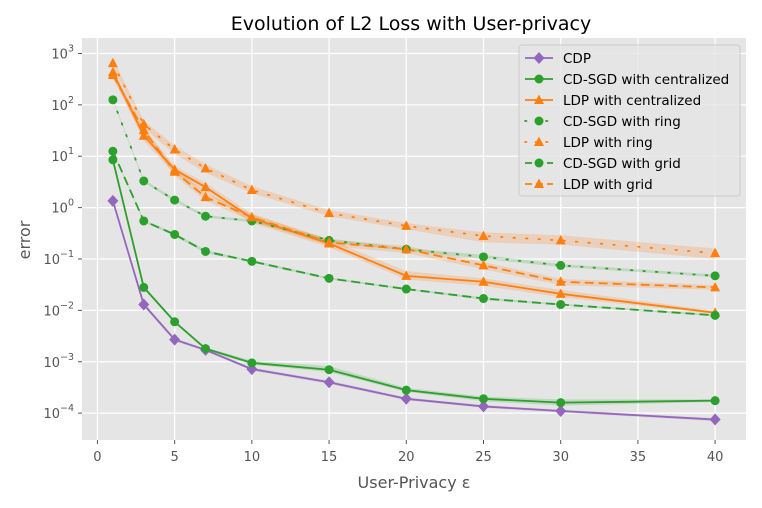 The width and height of the screenshot is (762, 508). What do you see at coordinates (560, 457) in the screenshot?
I see `x-tick-label: 30` at bounding box center [560, 457].